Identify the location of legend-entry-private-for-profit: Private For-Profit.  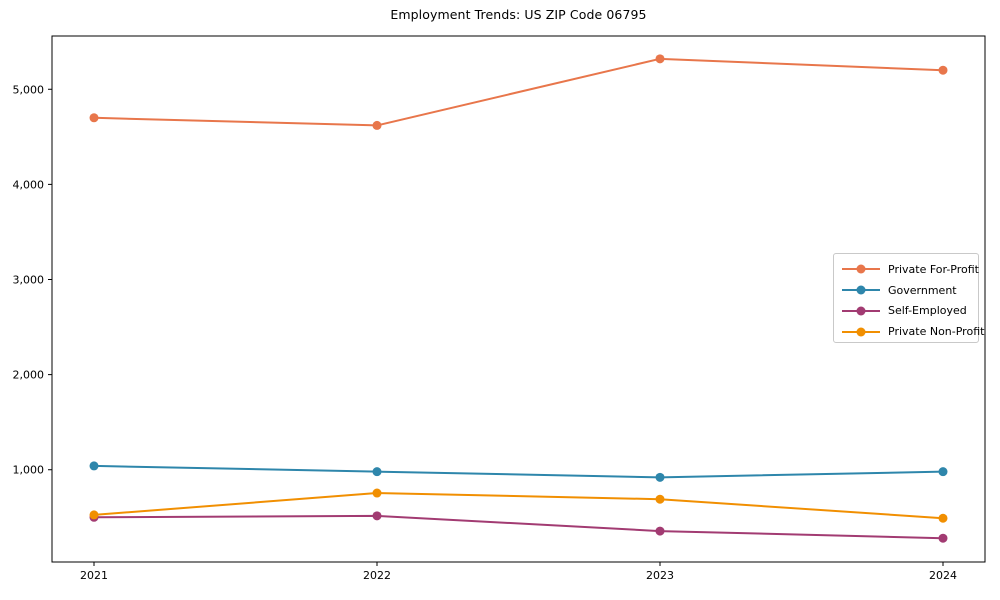
(910, 269).